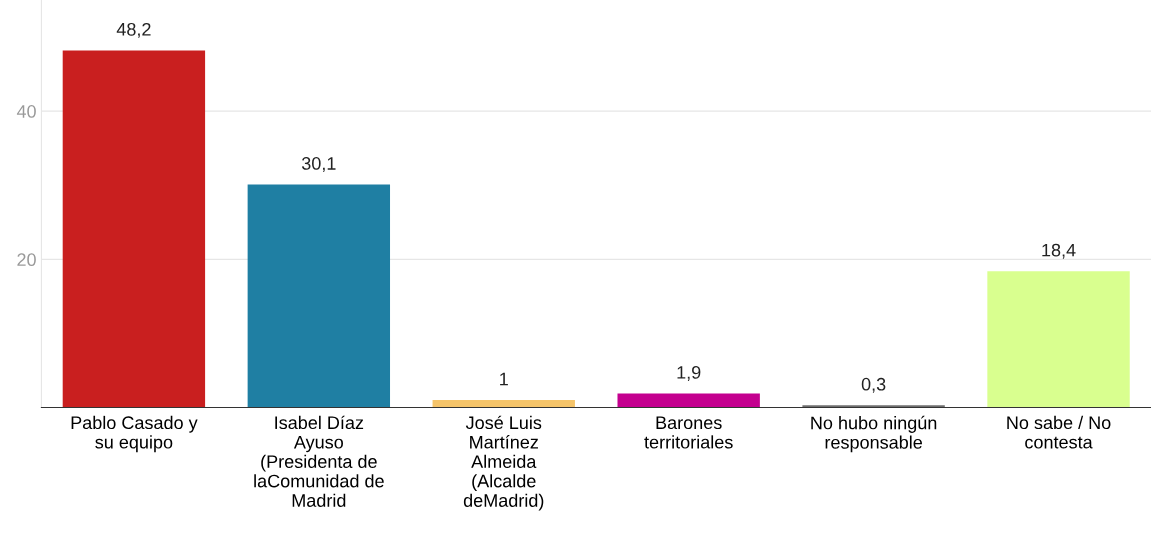  I want to click on data-label: 48,2, so click(133, 30).